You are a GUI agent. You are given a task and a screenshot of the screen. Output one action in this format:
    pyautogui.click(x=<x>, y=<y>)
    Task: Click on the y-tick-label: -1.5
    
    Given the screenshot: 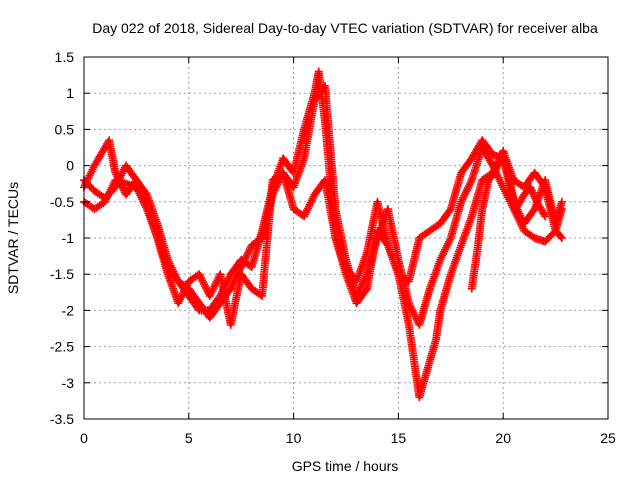 What is the action you would take?
    pyautogui.click(x=62, y=274)
    